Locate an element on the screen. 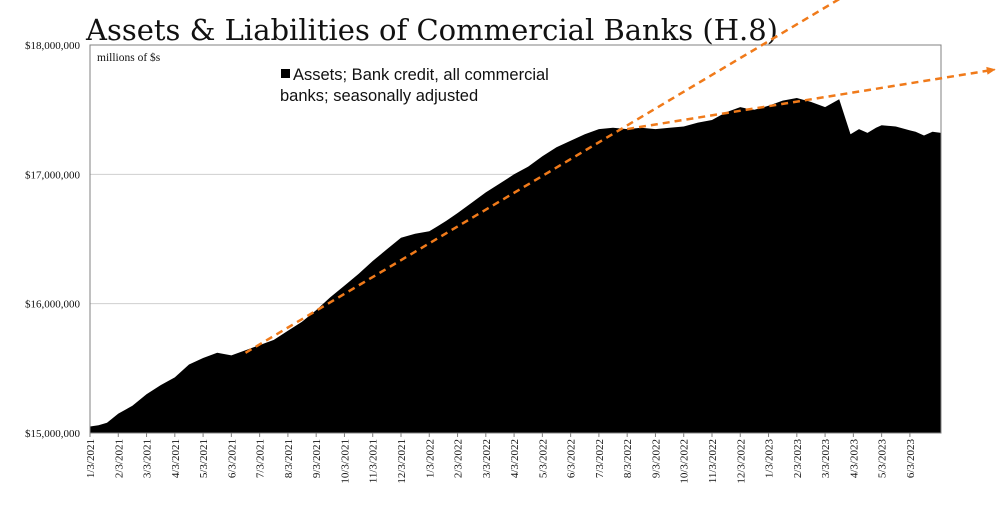  y-tick-label: $18,000,000 is located at coordinates (53, 46).